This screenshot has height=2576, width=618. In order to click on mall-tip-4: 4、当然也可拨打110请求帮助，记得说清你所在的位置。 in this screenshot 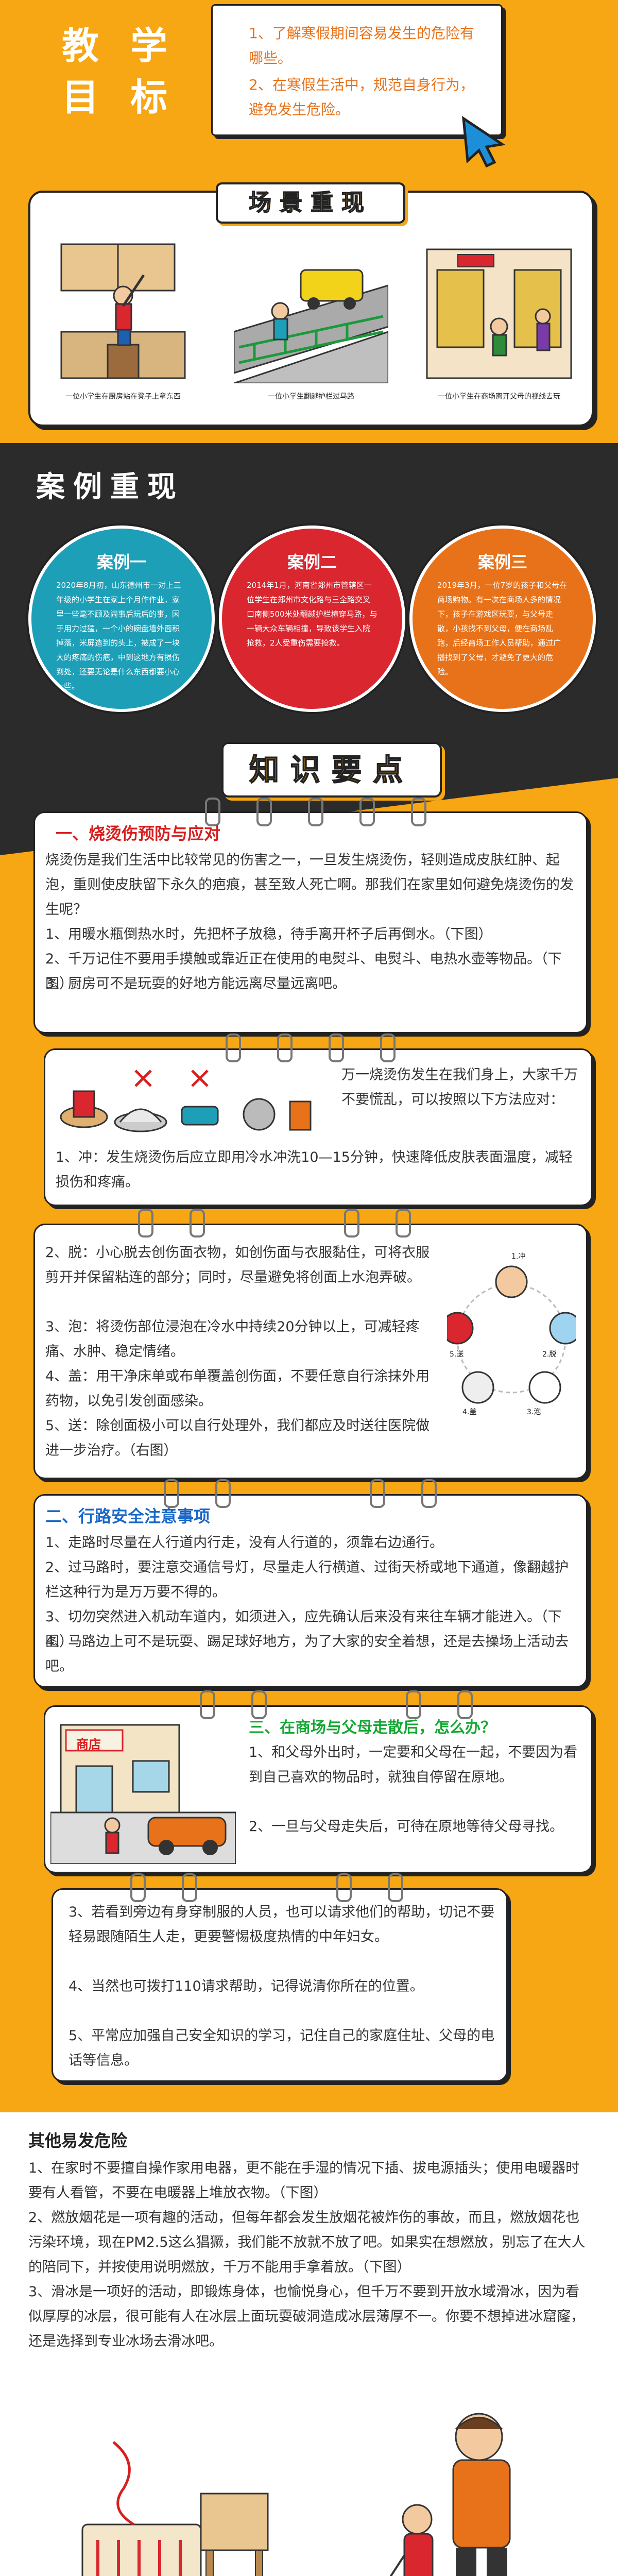, I will do `click(246, 1986)`.